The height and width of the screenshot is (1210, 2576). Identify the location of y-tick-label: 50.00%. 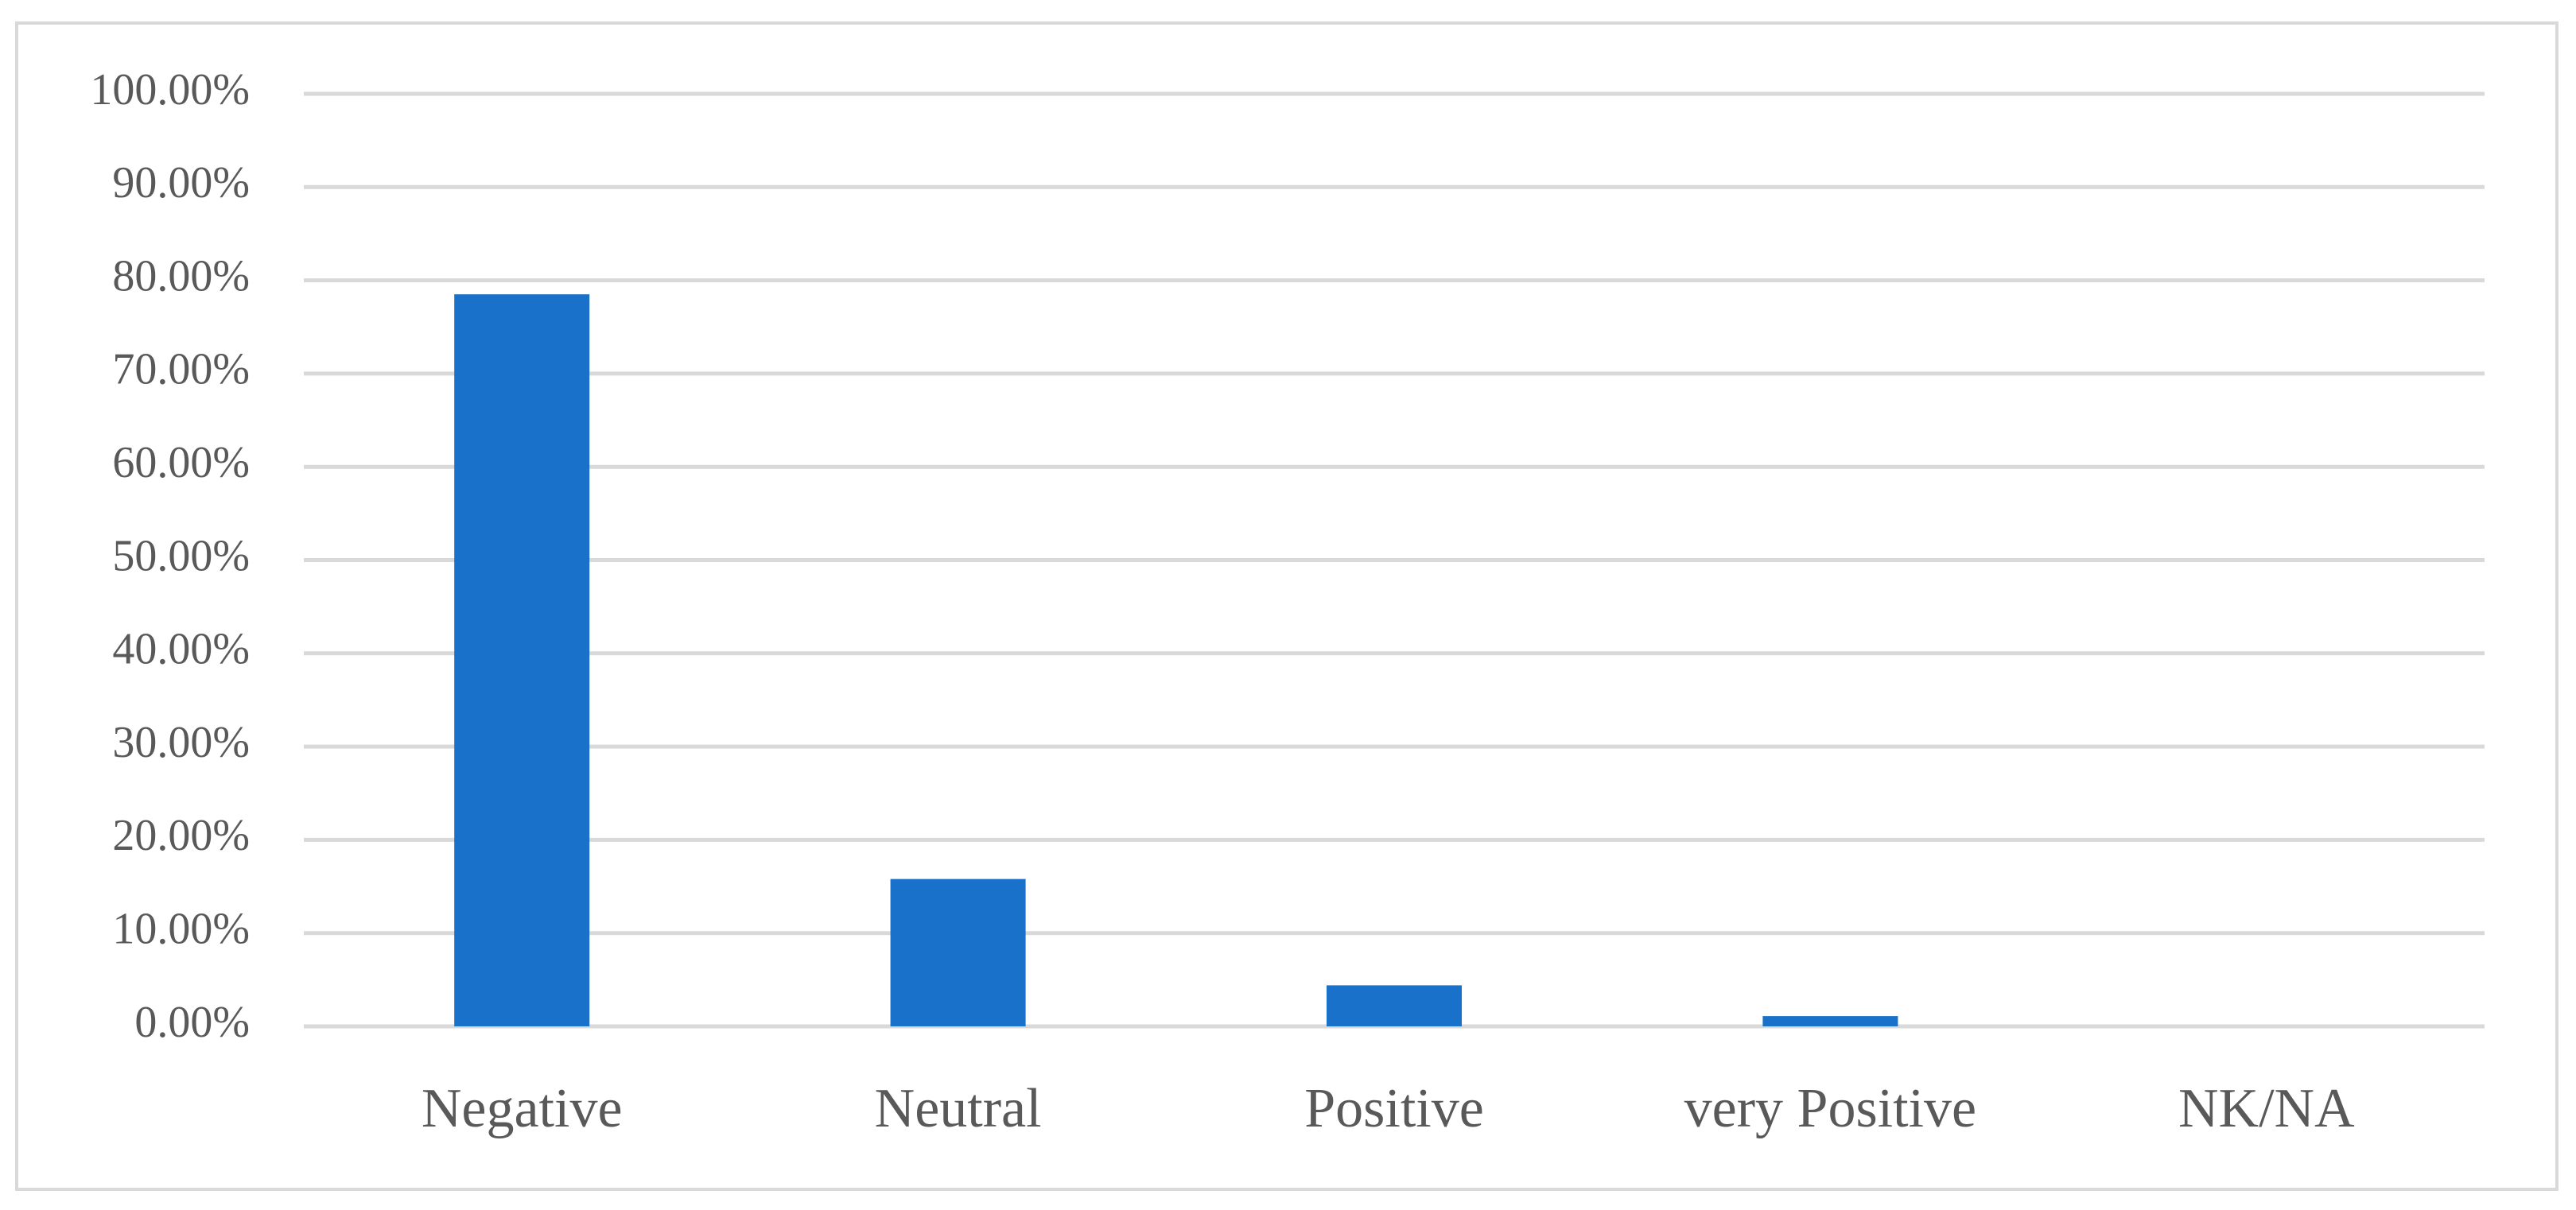
(181, 555).